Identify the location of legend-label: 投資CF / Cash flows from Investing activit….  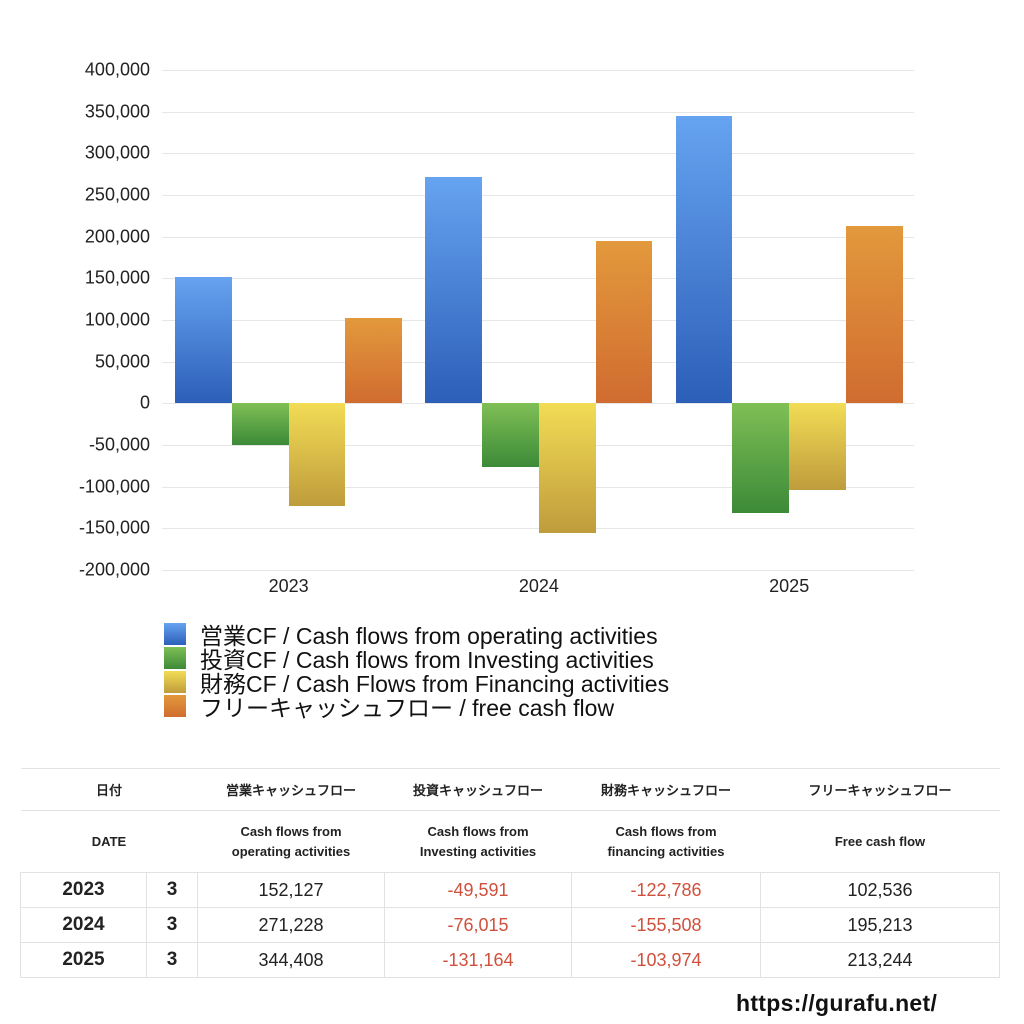
(427, 660).